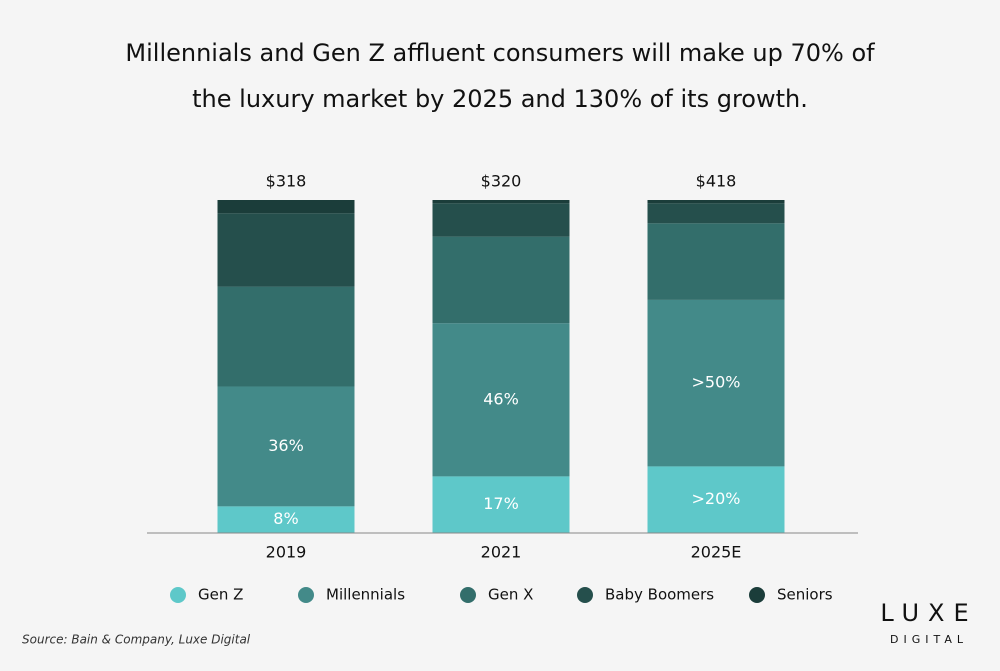 The height and width of the screenshot is (671, 1000). I want to click on legend-label: Gen Z, so click(220, 595).